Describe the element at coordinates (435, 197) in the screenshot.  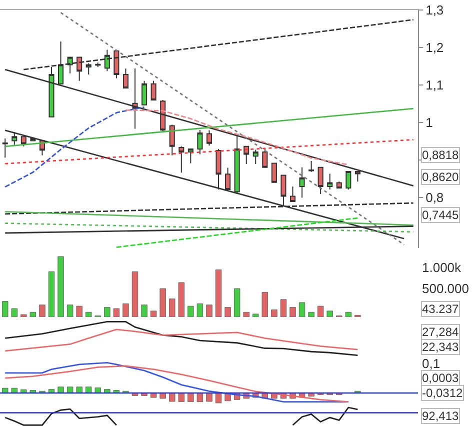
I see `y-tick-label: 0,8` at that location.